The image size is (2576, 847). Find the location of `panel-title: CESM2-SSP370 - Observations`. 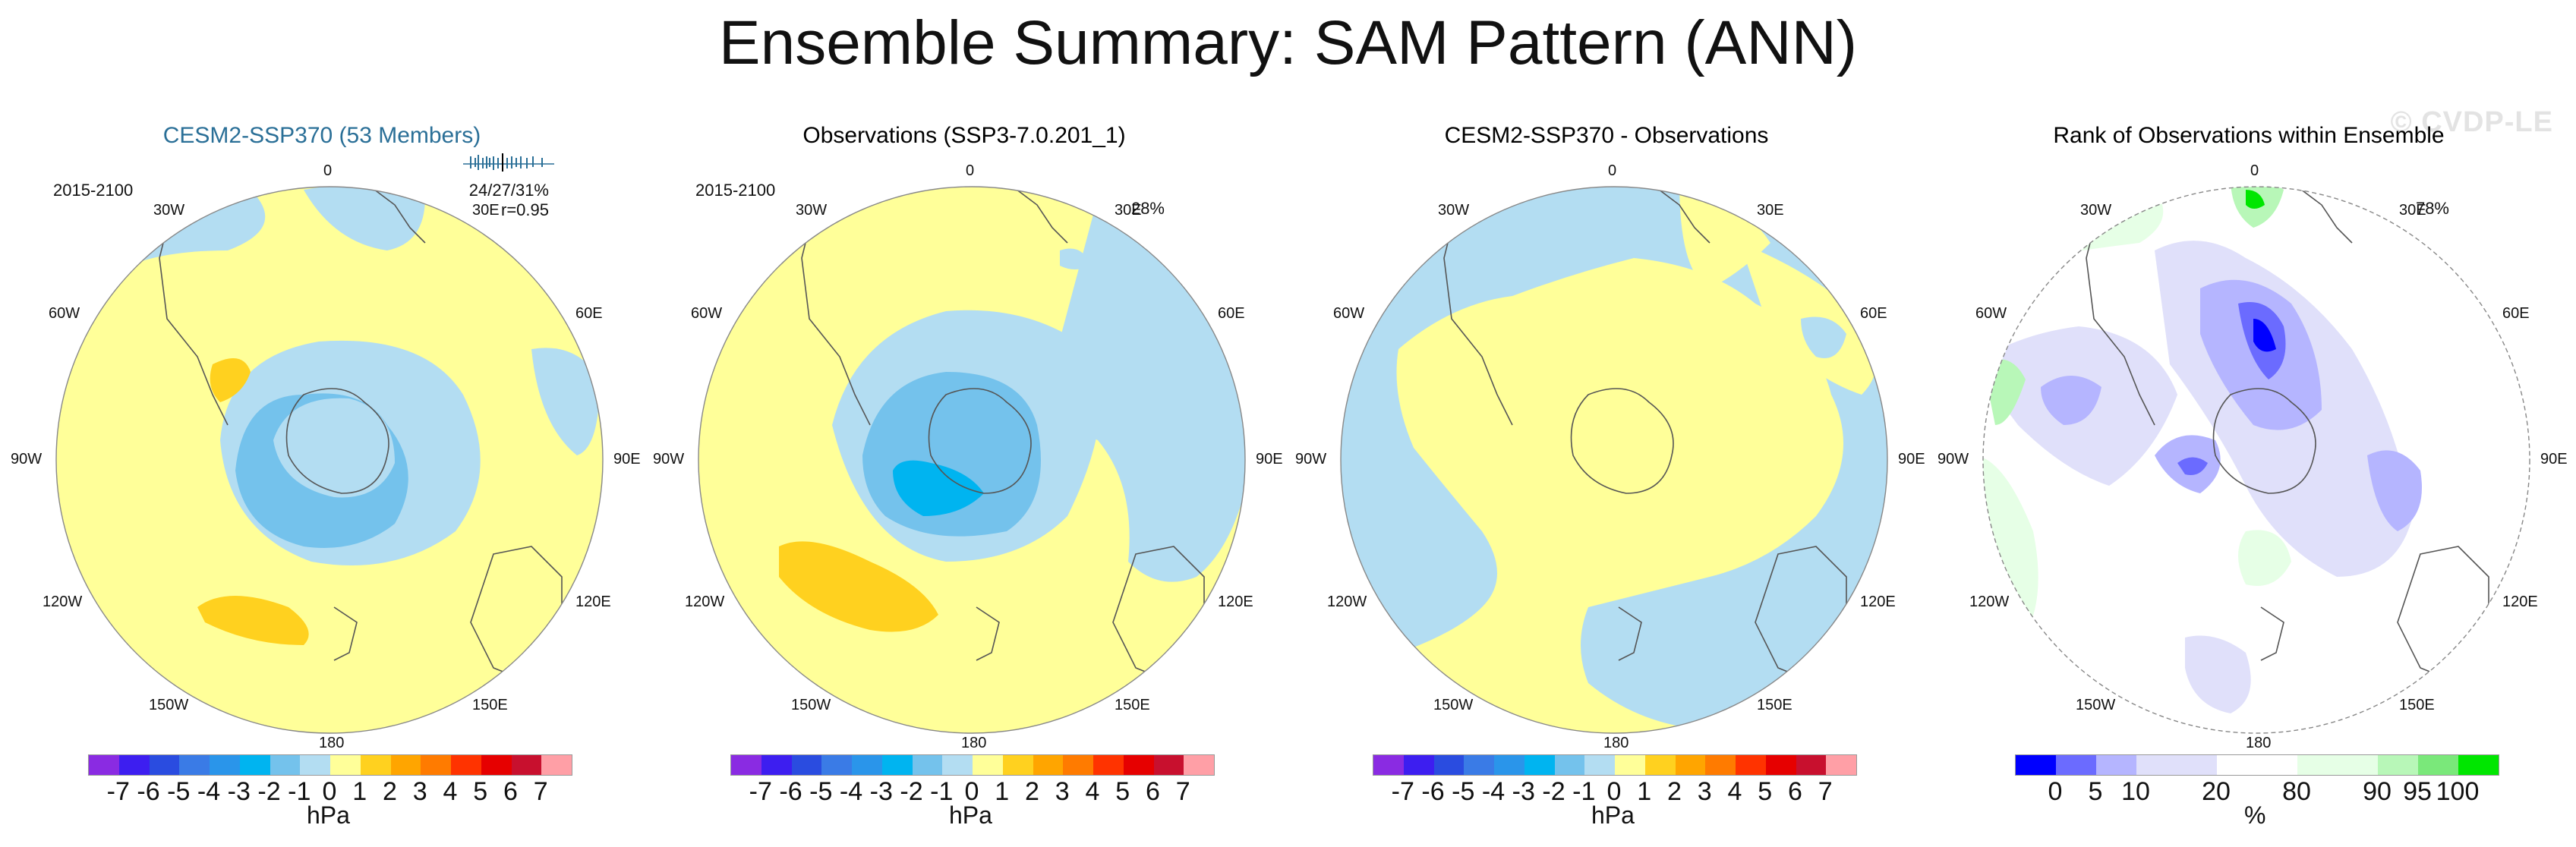

panel-title: CESM2-SSP370 - Observations is located at coordinates (1606, 135).